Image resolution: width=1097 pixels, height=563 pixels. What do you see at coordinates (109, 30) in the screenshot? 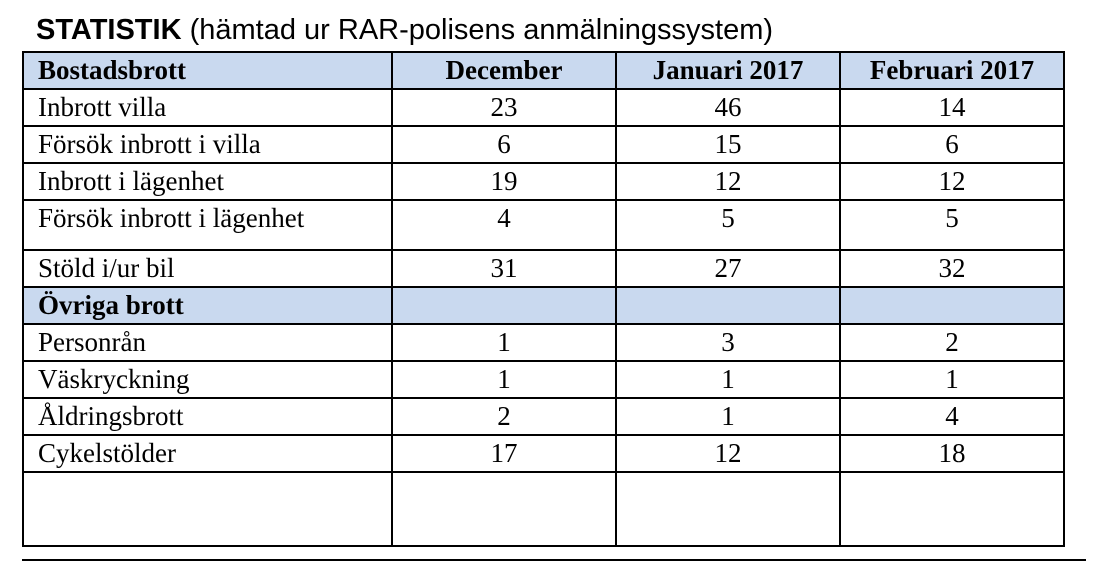
I see `title-bold: STATISTIK` at bounding box center [109, 30].